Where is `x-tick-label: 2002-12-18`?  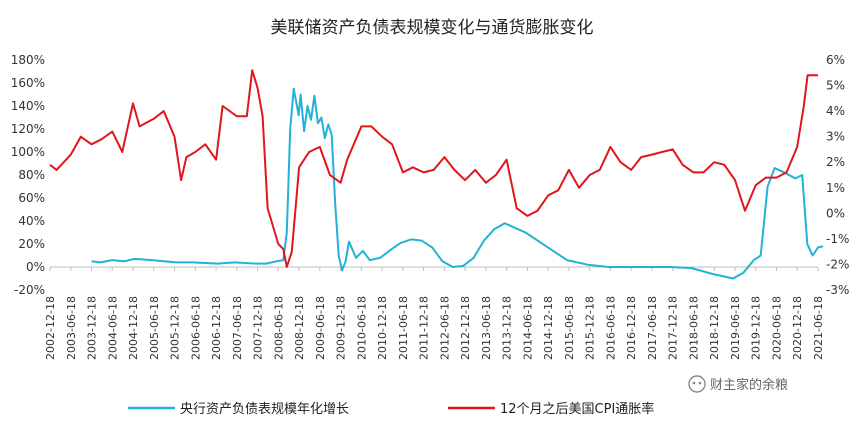
x-tick-label: 2002-12-18 is located at coordinates (50, 328).